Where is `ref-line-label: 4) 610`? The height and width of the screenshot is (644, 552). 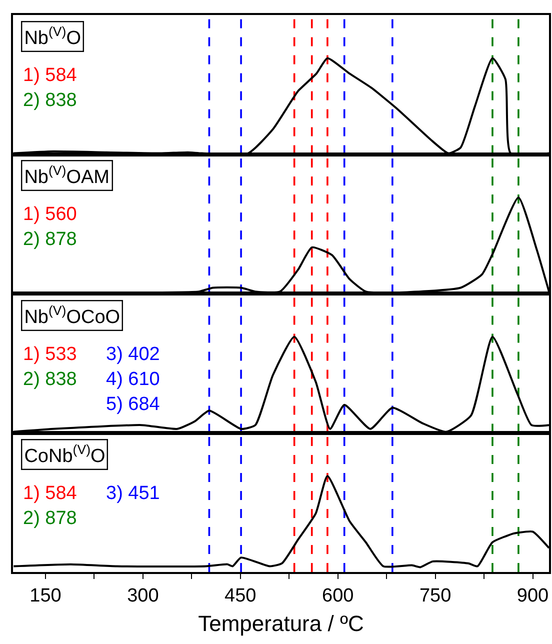
ref-line-label: 4) 610 is located at coordinates (133, 379).